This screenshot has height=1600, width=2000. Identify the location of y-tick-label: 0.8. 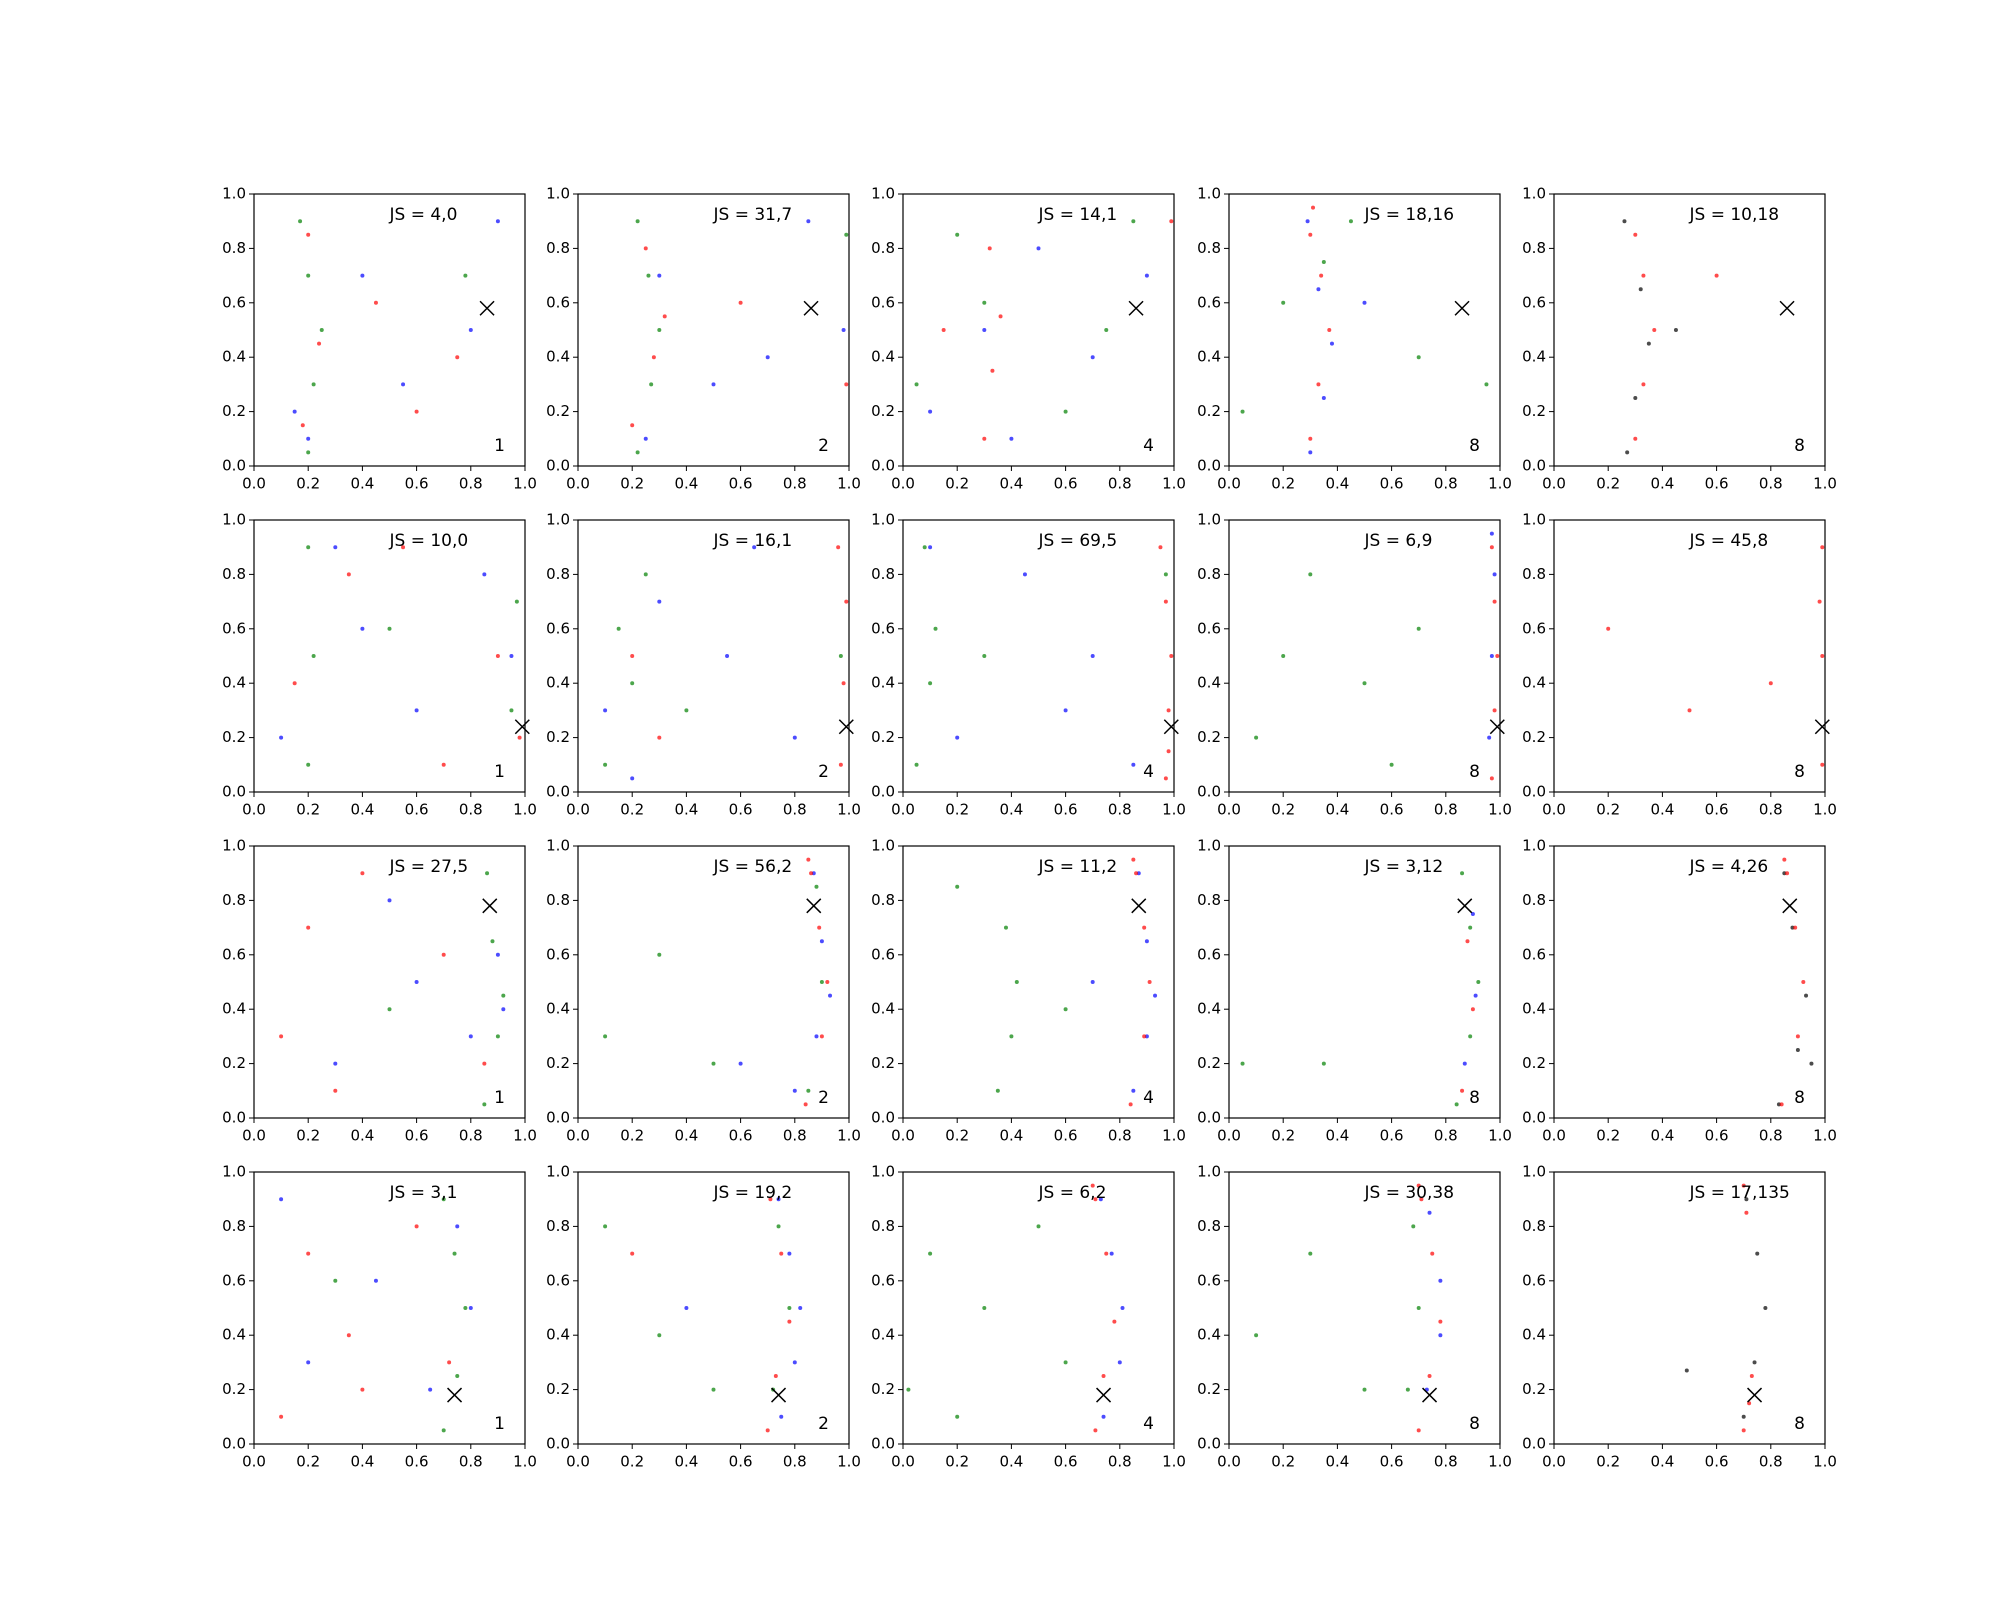
(1534, 248).